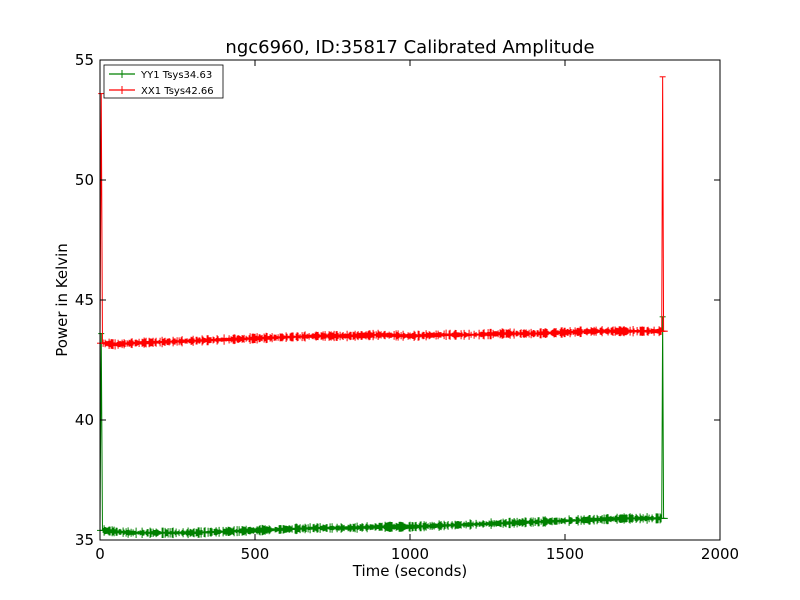 Image resolution: width=800 pixels, height=600 pixels. Describe the element at coordinates (255, 554) in the screenshot. I see `x-tick-label: 500` at that location.